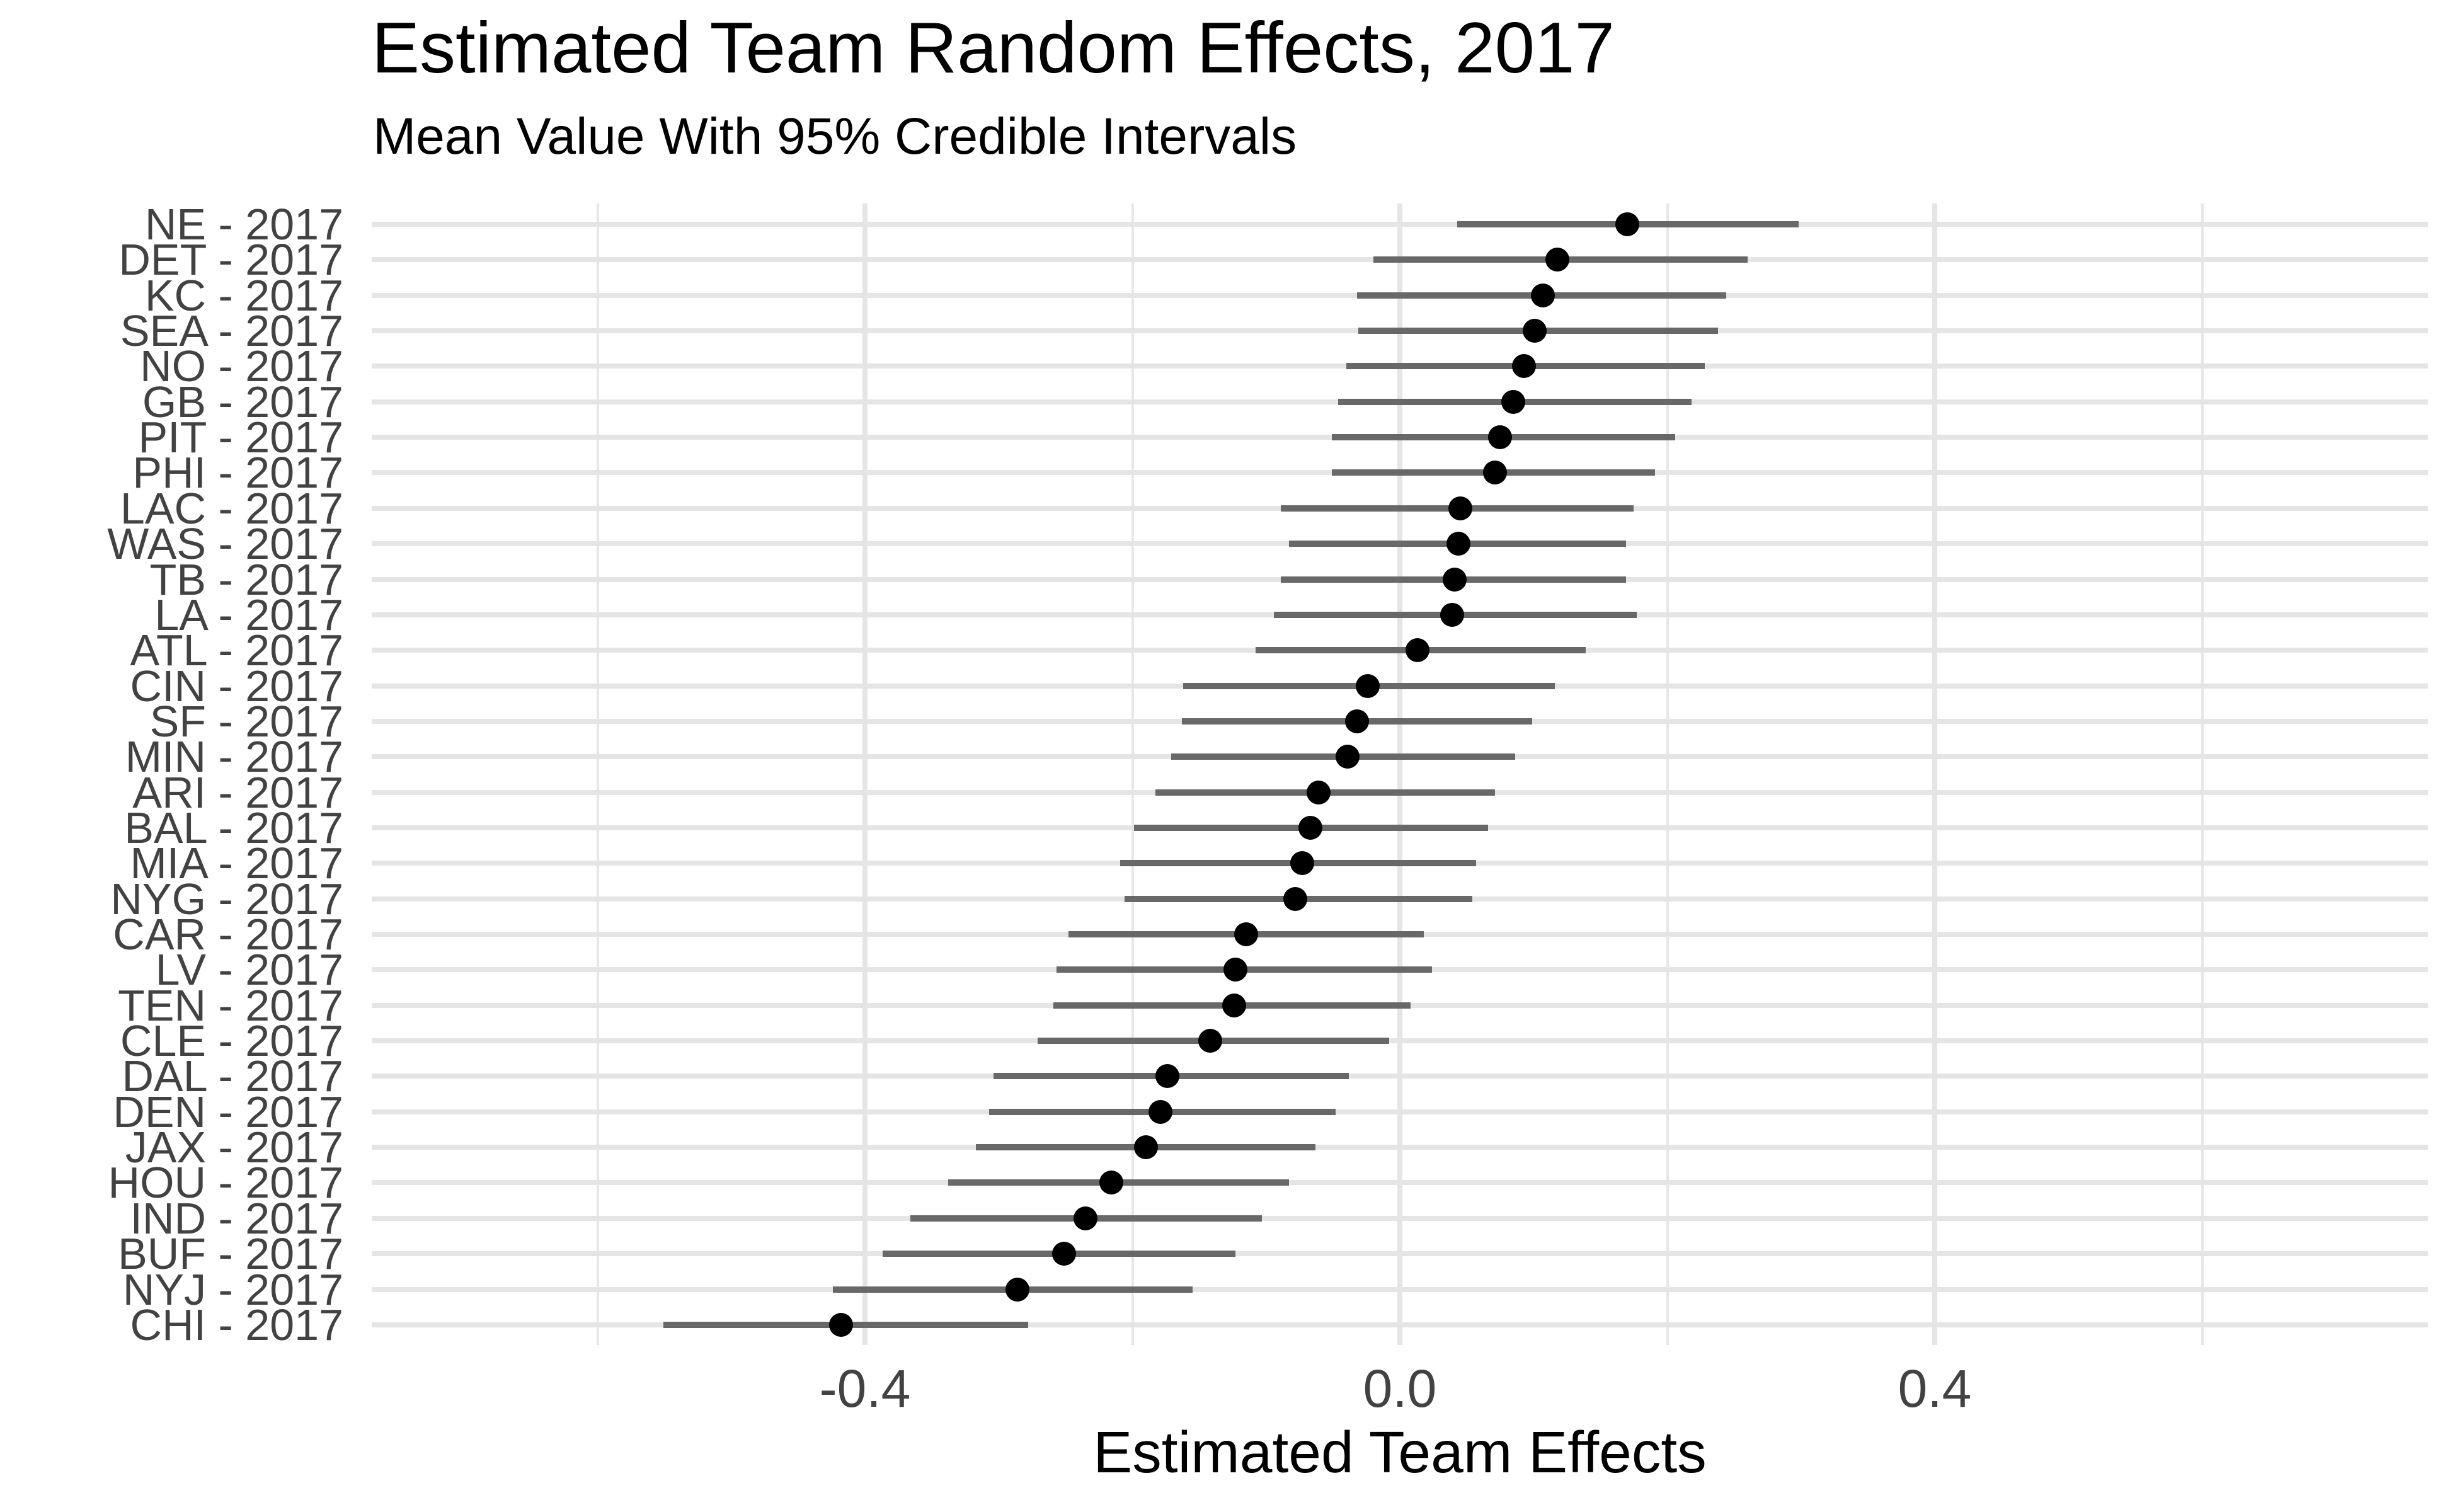  Describe the element at coordinates (1400, 1452) in the screenshot. I see `x-axis-title: Estimated Team Effects` at that location.